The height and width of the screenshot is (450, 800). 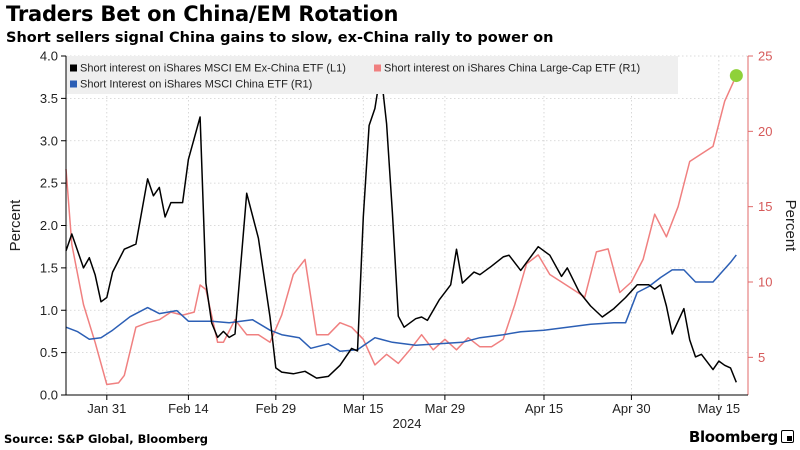 What do you see at coordinates (49, 56) in the screenshot?
I see `left-axis-tick-label: 4.0` at bounding box center [49, 56].